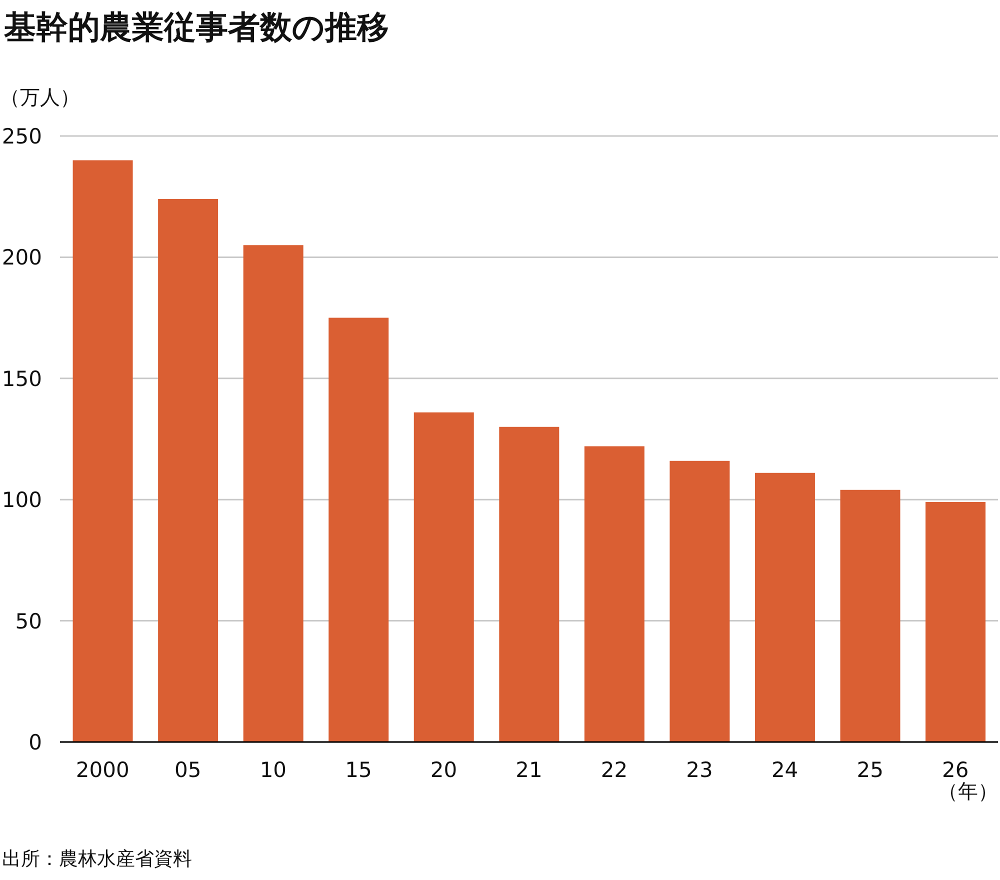 The width and height of the screenshot is (1000, 880). I want to click on chart-title: 基幹的農業従事者数の推移, so click(196, 27).